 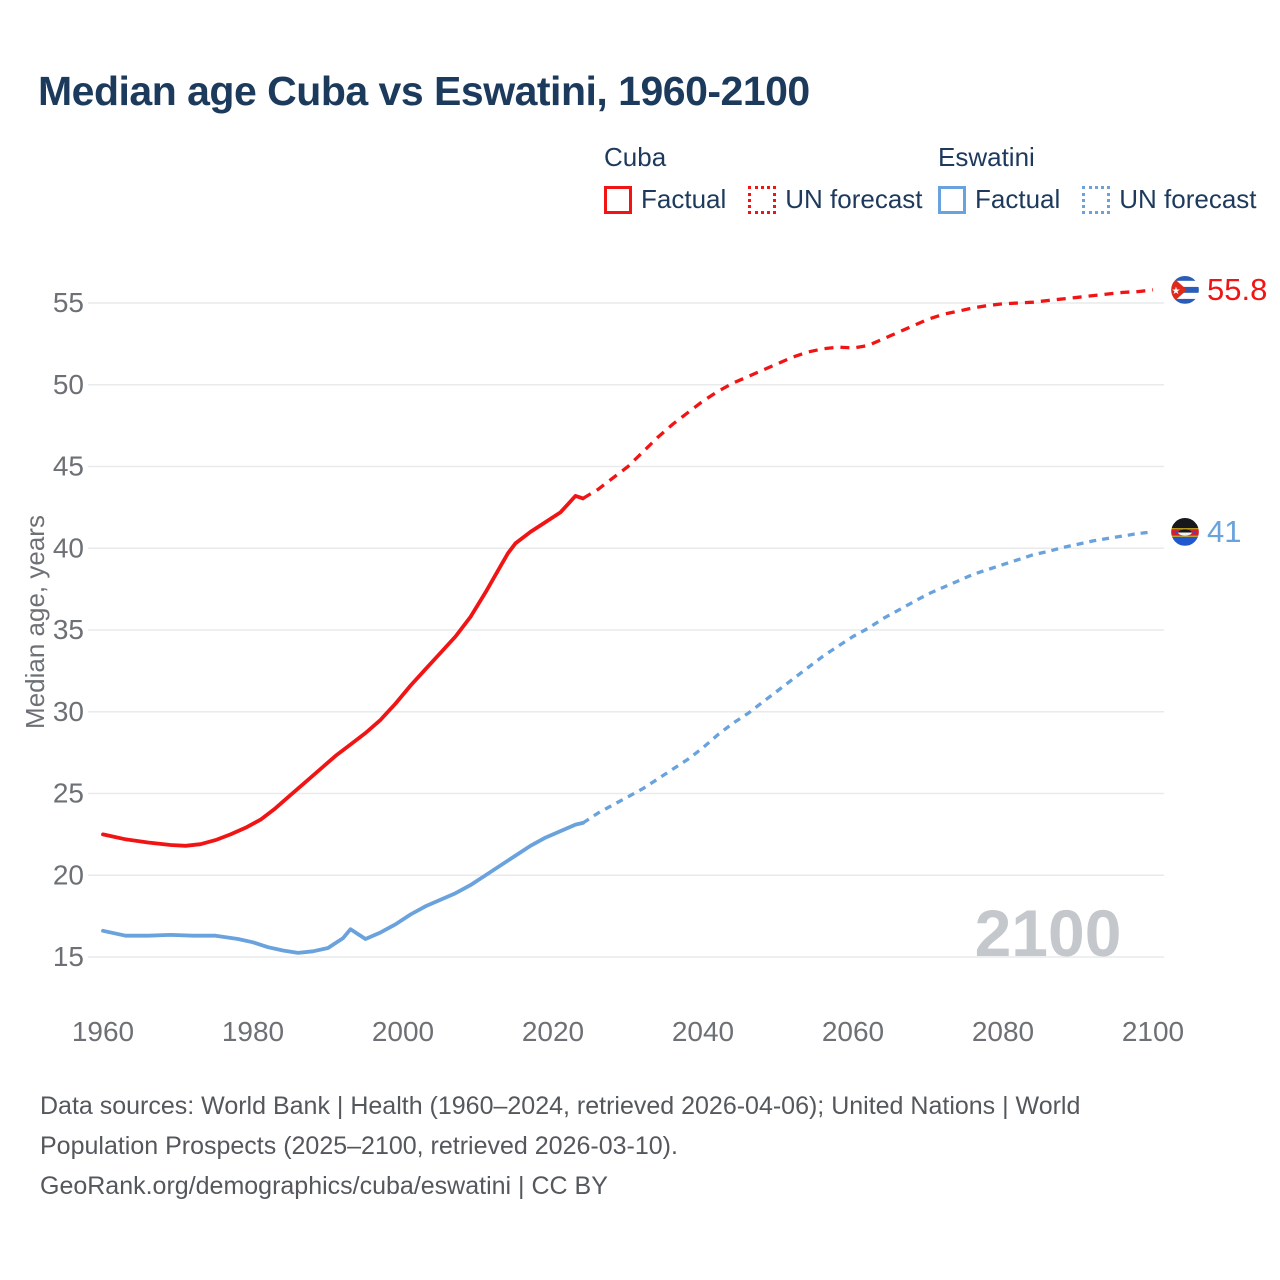 I want to click on eswatini-flag-ring, so click(x=1185, y=532).